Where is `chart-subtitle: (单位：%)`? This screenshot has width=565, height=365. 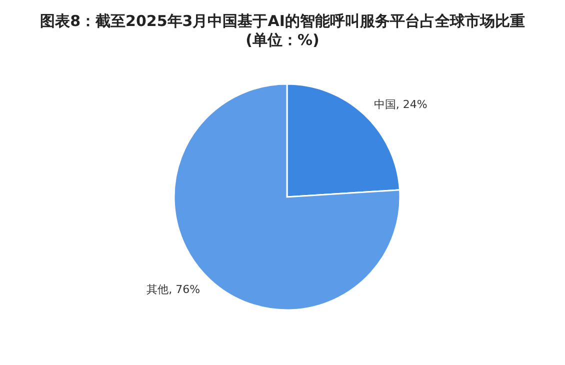
chart-subtitle: (单位：%) is located at coordinates (282, 40).